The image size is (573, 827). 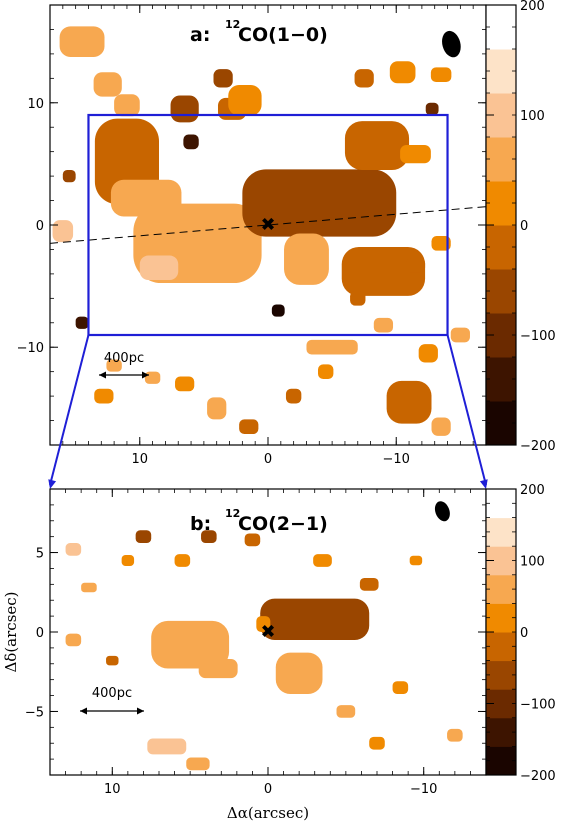 I want to click on zoom-connector-left-arrowhead, so click(x=52, y=484).